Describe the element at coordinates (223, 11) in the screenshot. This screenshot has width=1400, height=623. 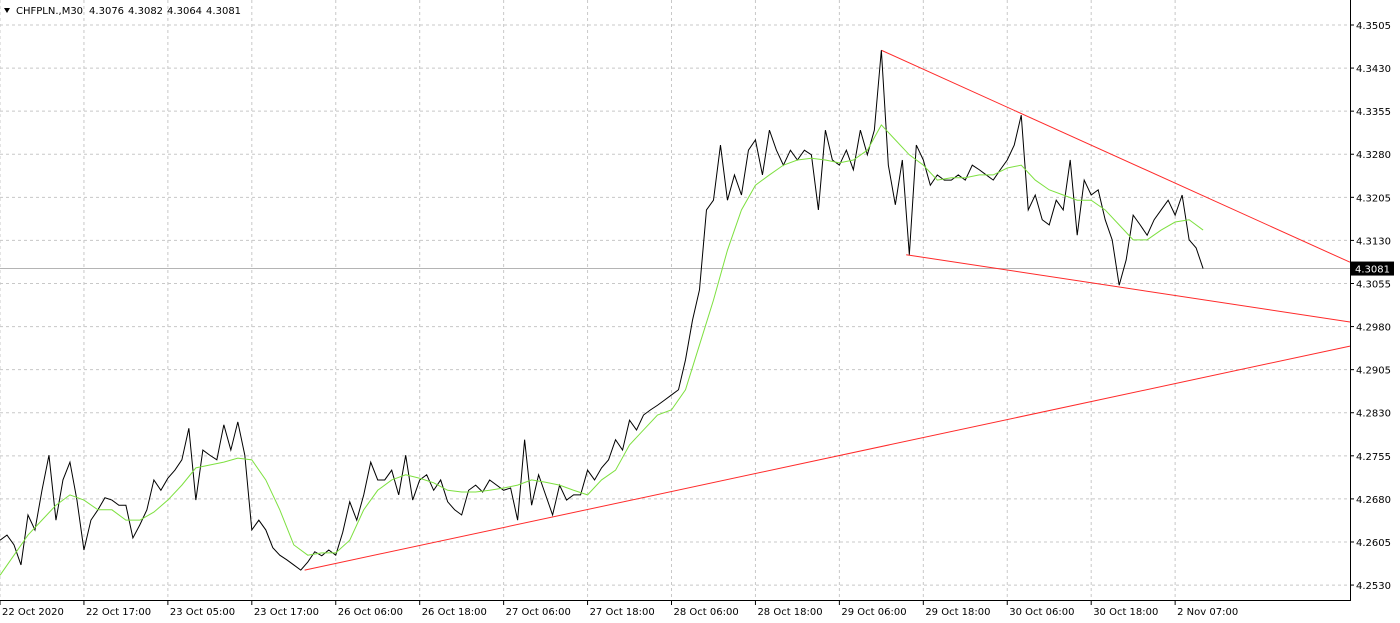
I see `close: 4.3081` at that location.